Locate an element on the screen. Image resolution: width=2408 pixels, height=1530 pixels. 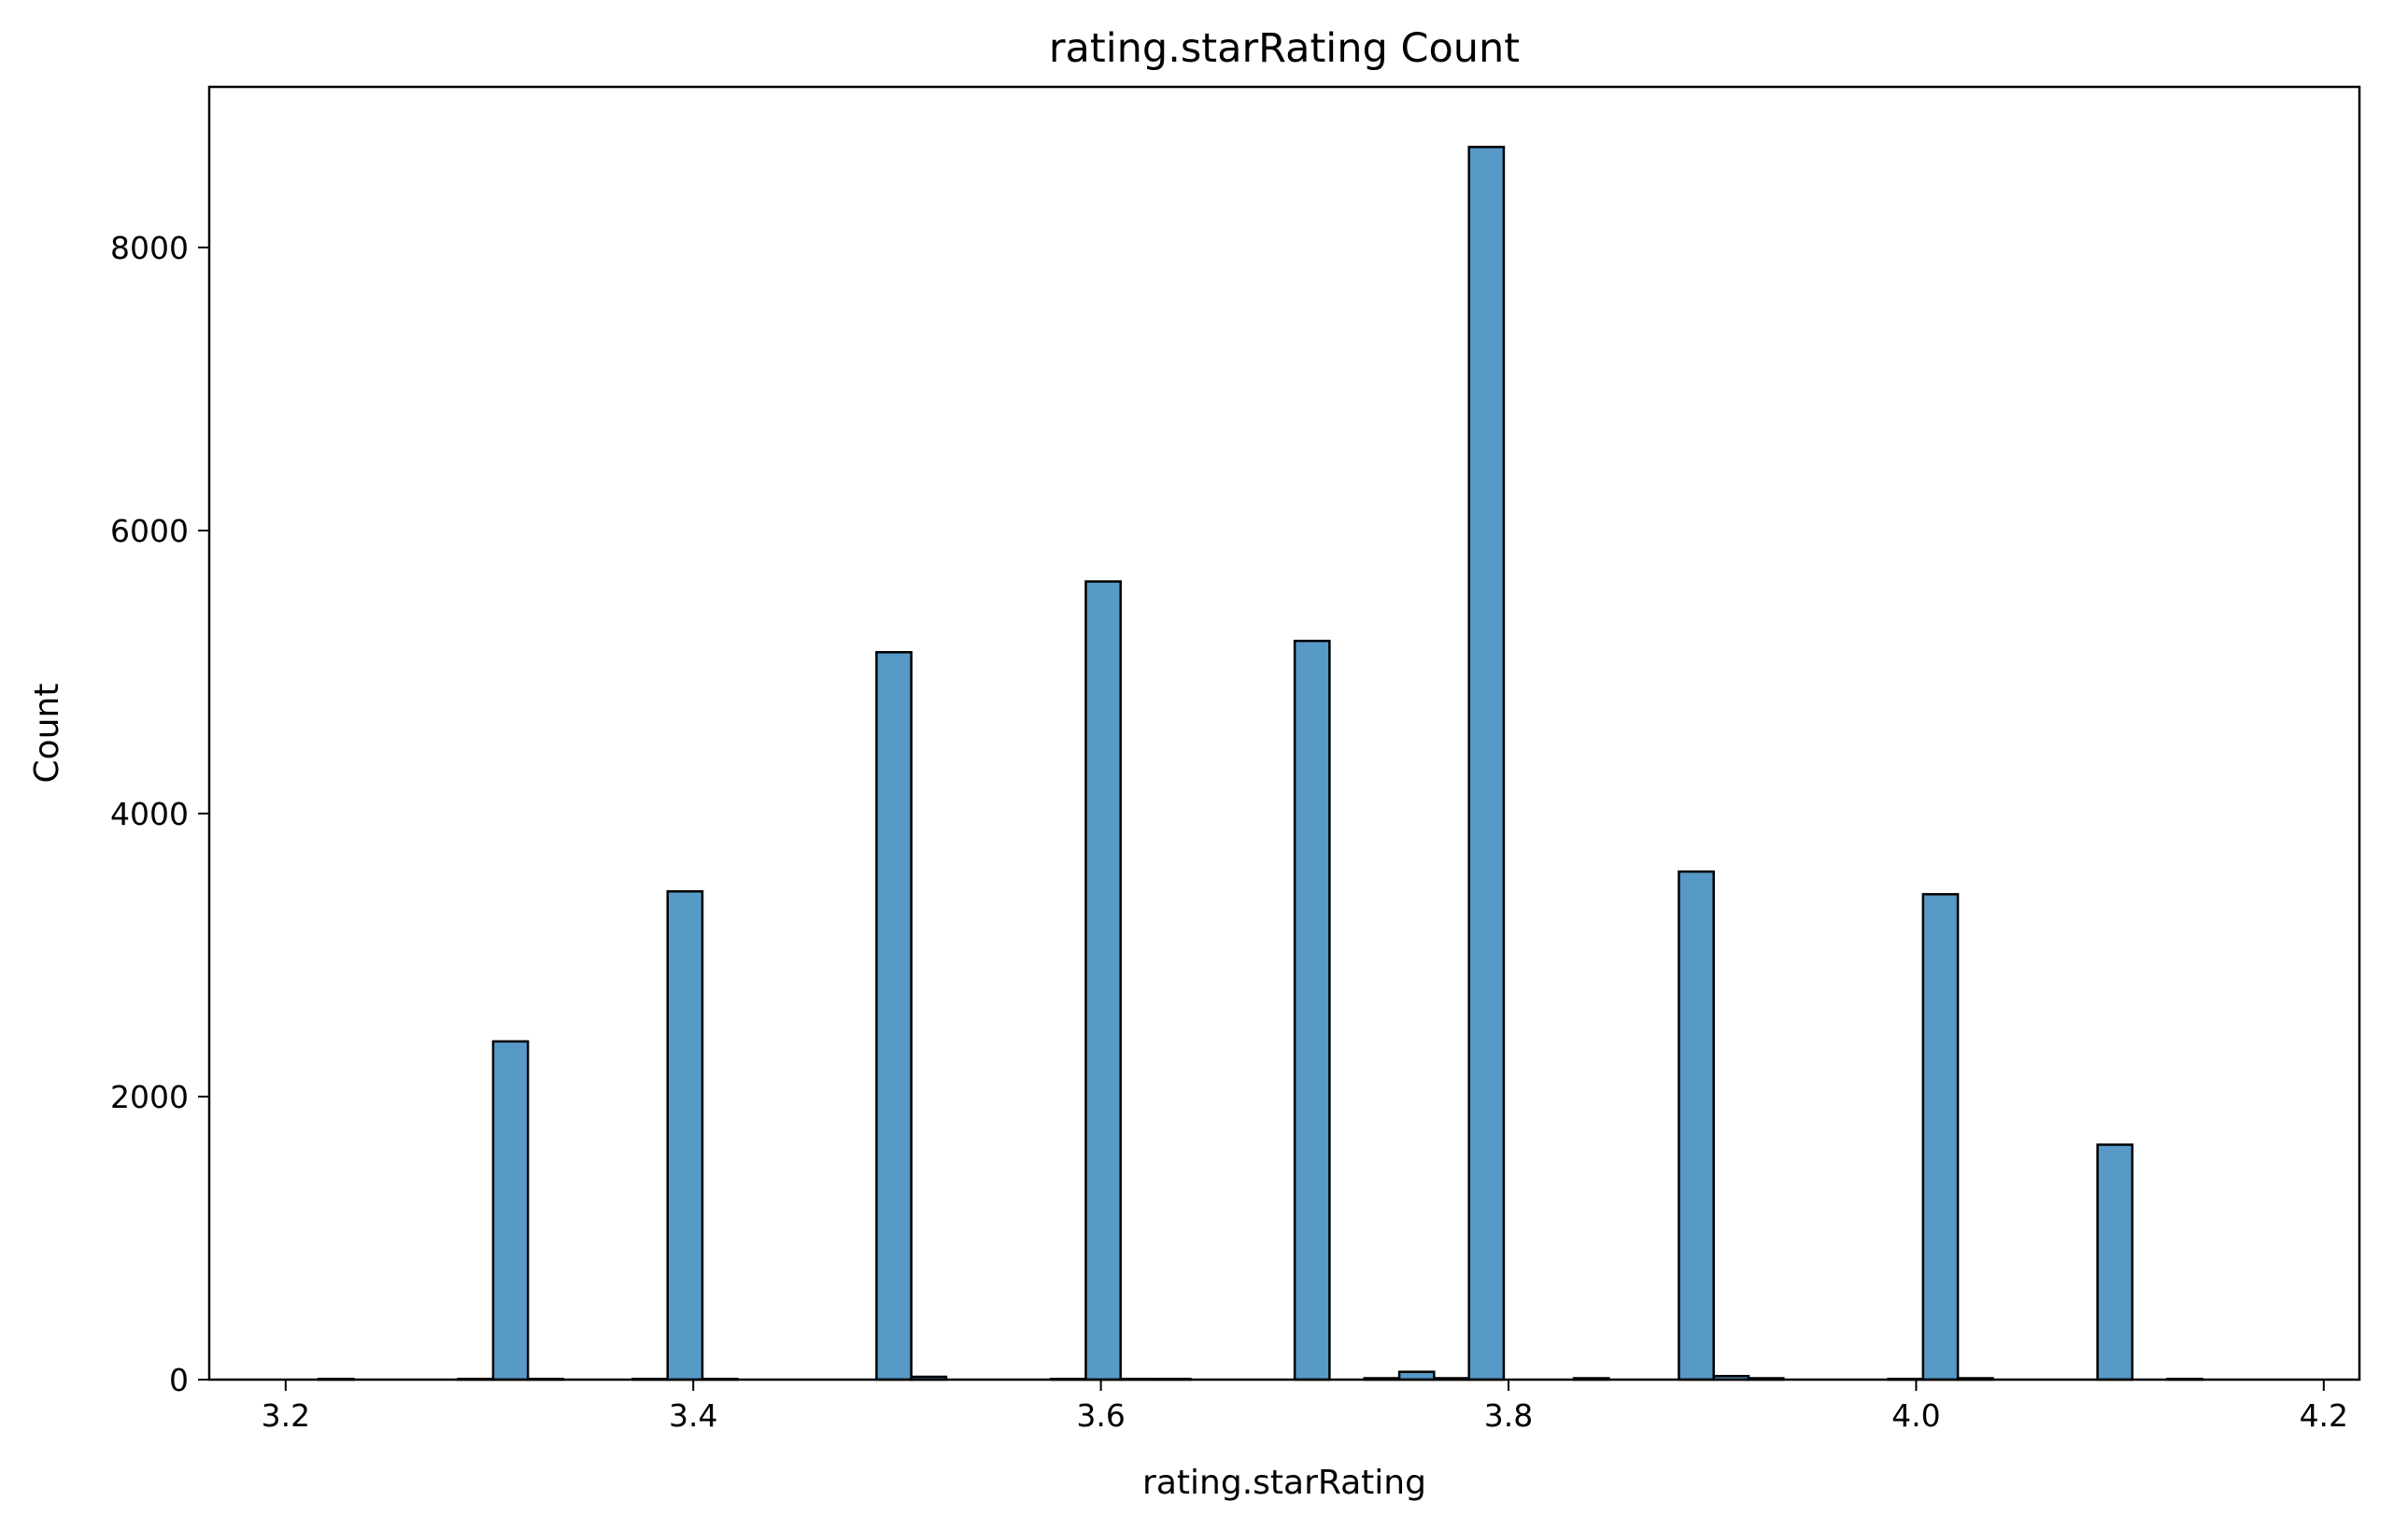
y-axis: 0 2000 4000 6000 8000 is located at coordinates (159, 814).